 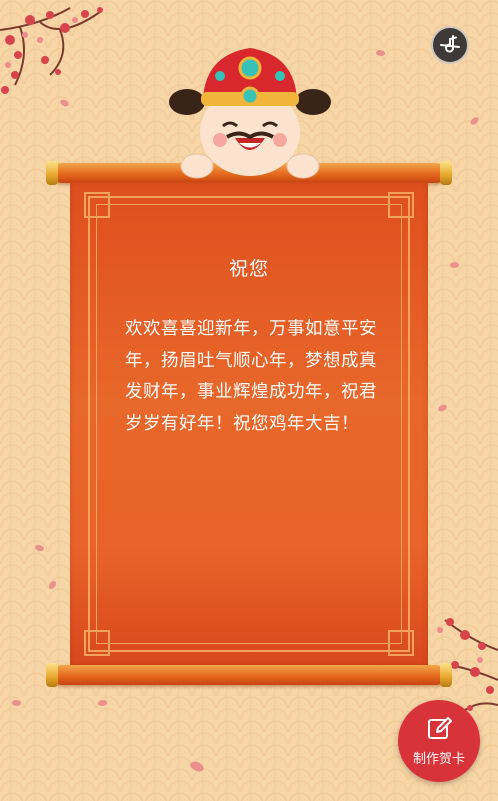 I want to click on music-off-icon, so click(x=450, y=44).